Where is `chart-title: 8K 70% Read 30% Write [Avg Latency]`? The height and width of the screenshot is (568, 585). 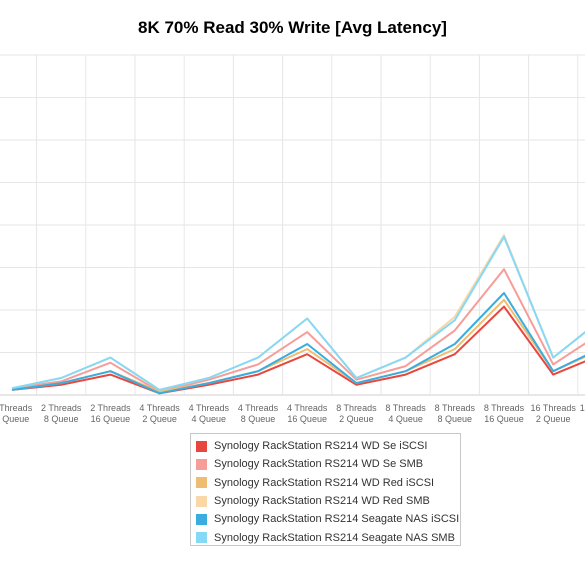 chart-title: 8K 70% Read 30% Write [Avg Latency] is located at coordinates (292, 27).